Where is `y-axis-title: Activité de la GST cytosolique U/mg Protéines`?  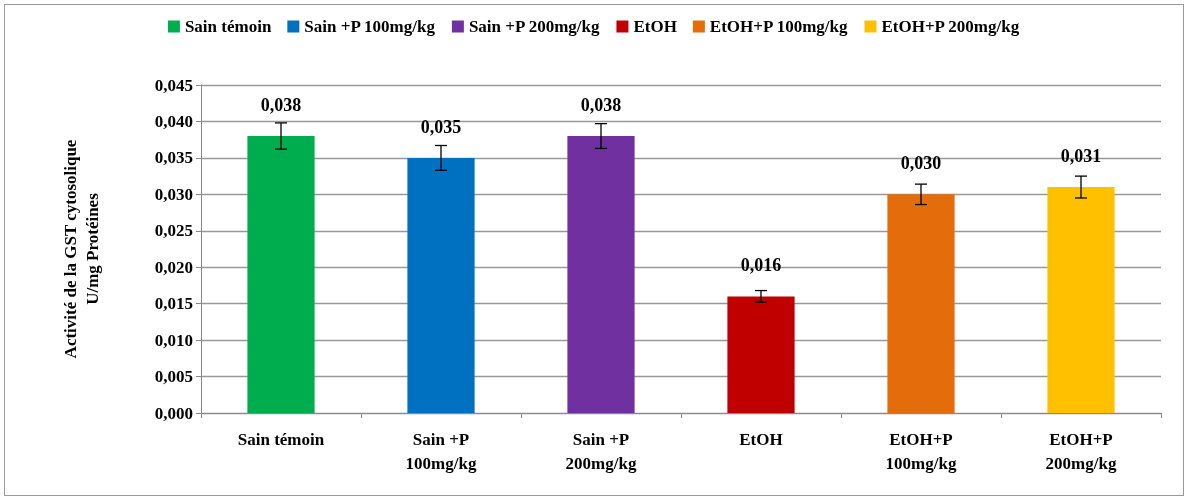 y-axis-title: Activité de la GST cytosolique U/mg Protéines is located at coordinates (81, 249).